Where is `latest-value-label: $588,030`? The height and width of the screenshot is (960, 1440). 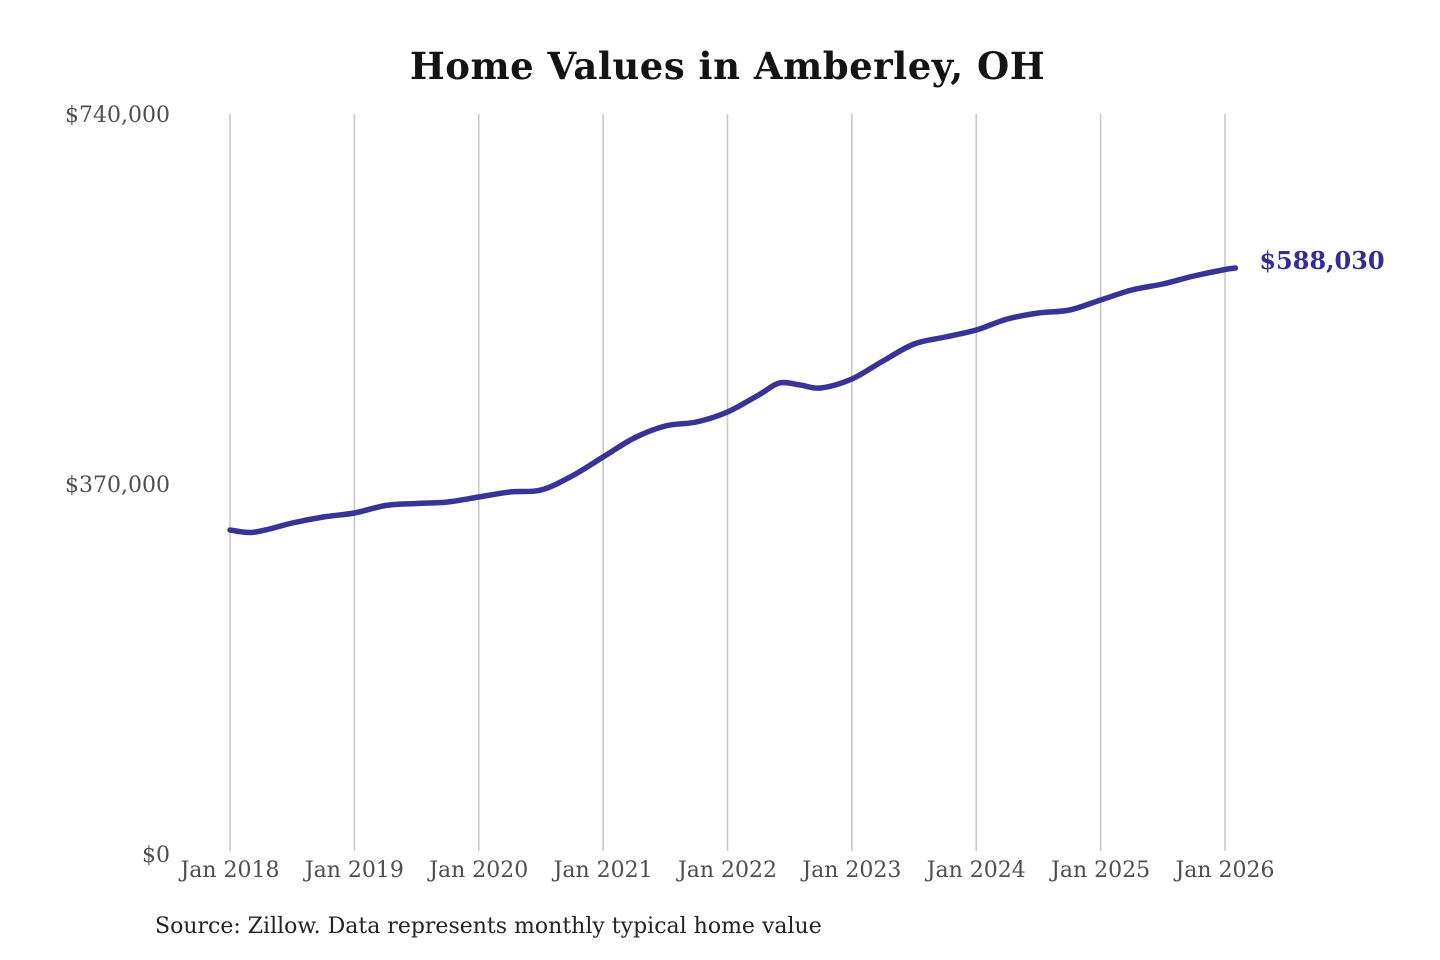 latest-value-label: $588,030 is located at coordinates (1322, 260).